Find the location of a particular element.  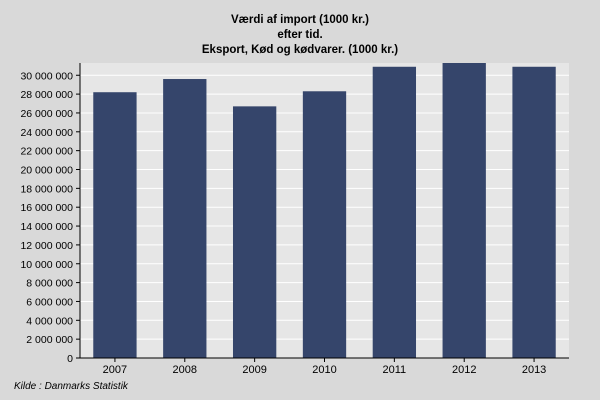

title-line-2: efter tid. is located at coordinates (299, 35).